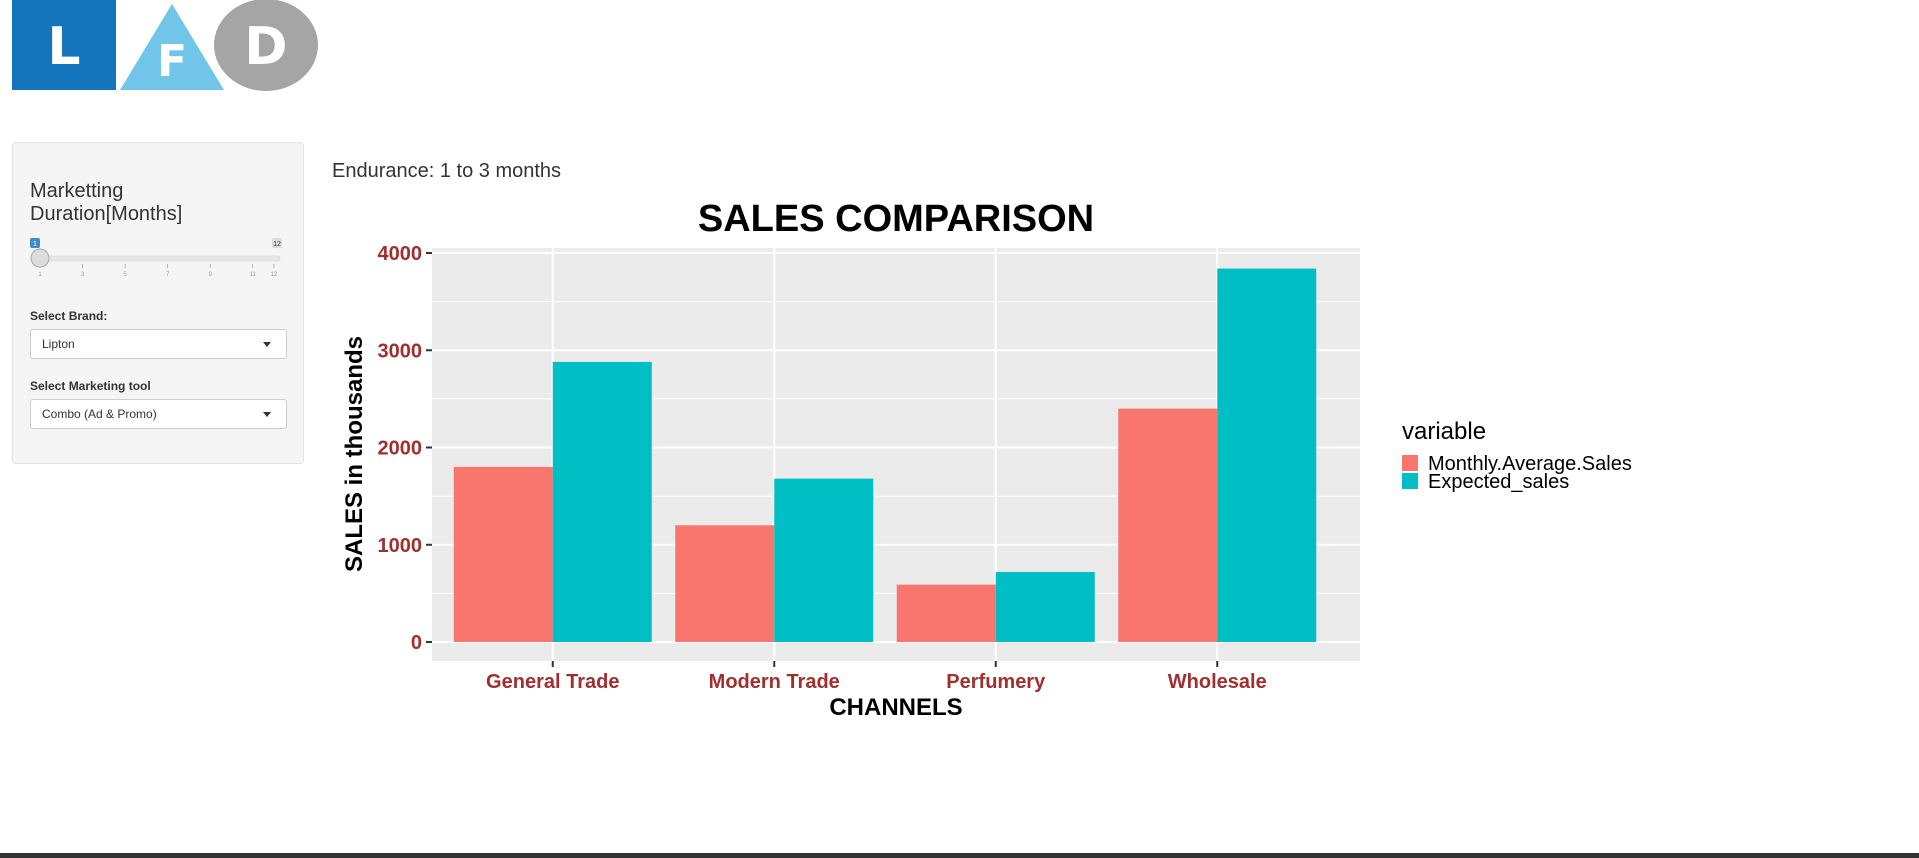  What do you see at coordinates (1498, 482) in the screenshot?
I see `legend-label: Expected_sales` at bounding box center [1498, 482].